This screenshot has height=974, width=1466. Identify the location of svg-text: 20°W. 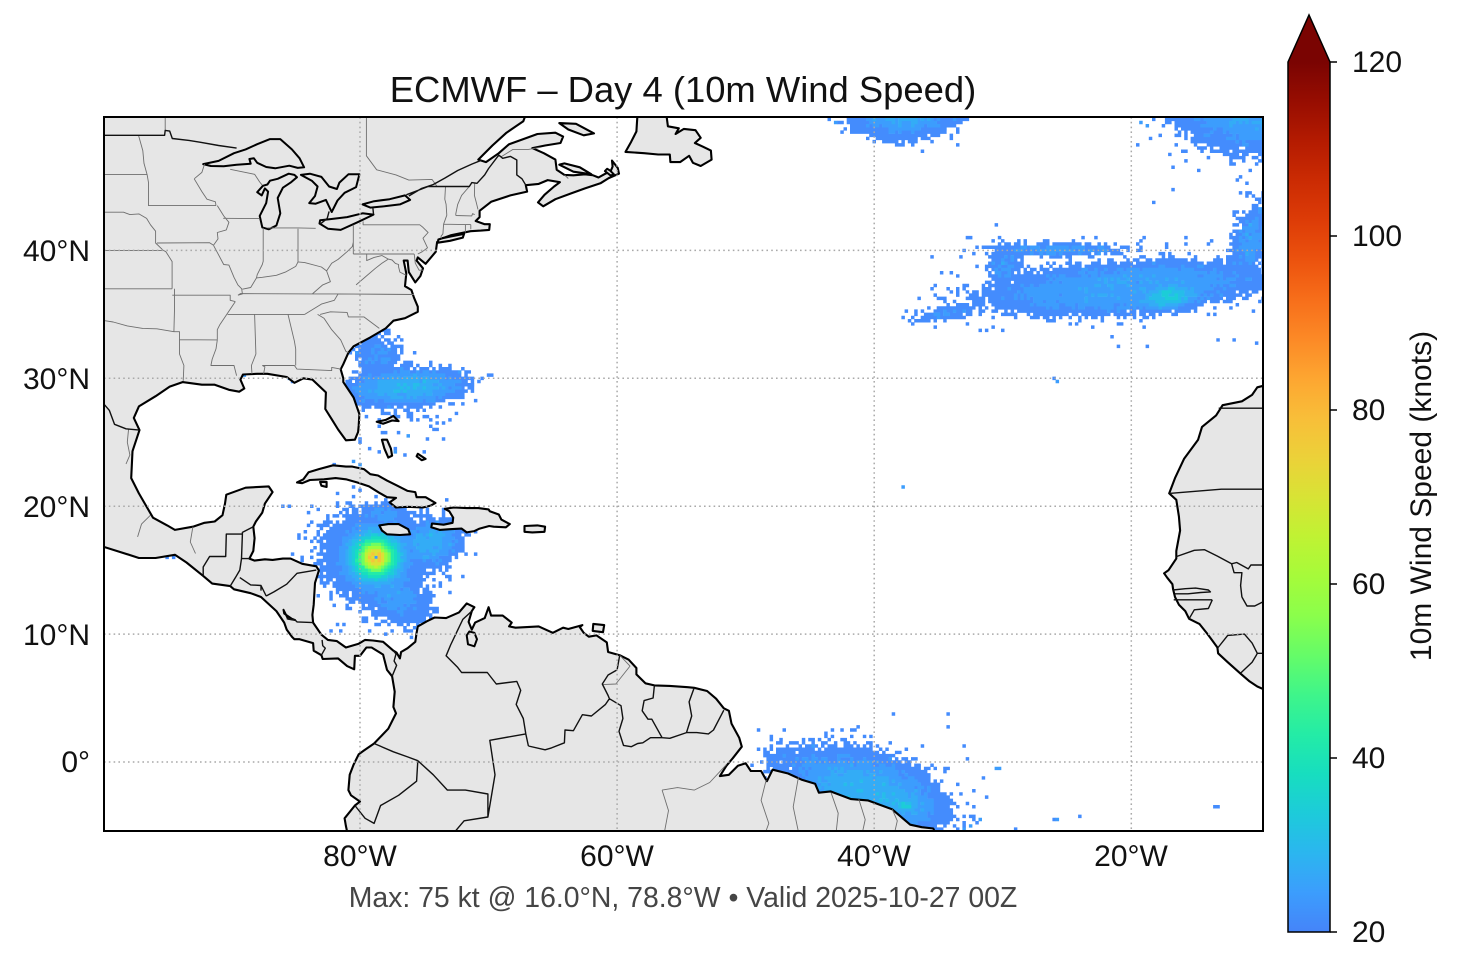
(1131, 856).